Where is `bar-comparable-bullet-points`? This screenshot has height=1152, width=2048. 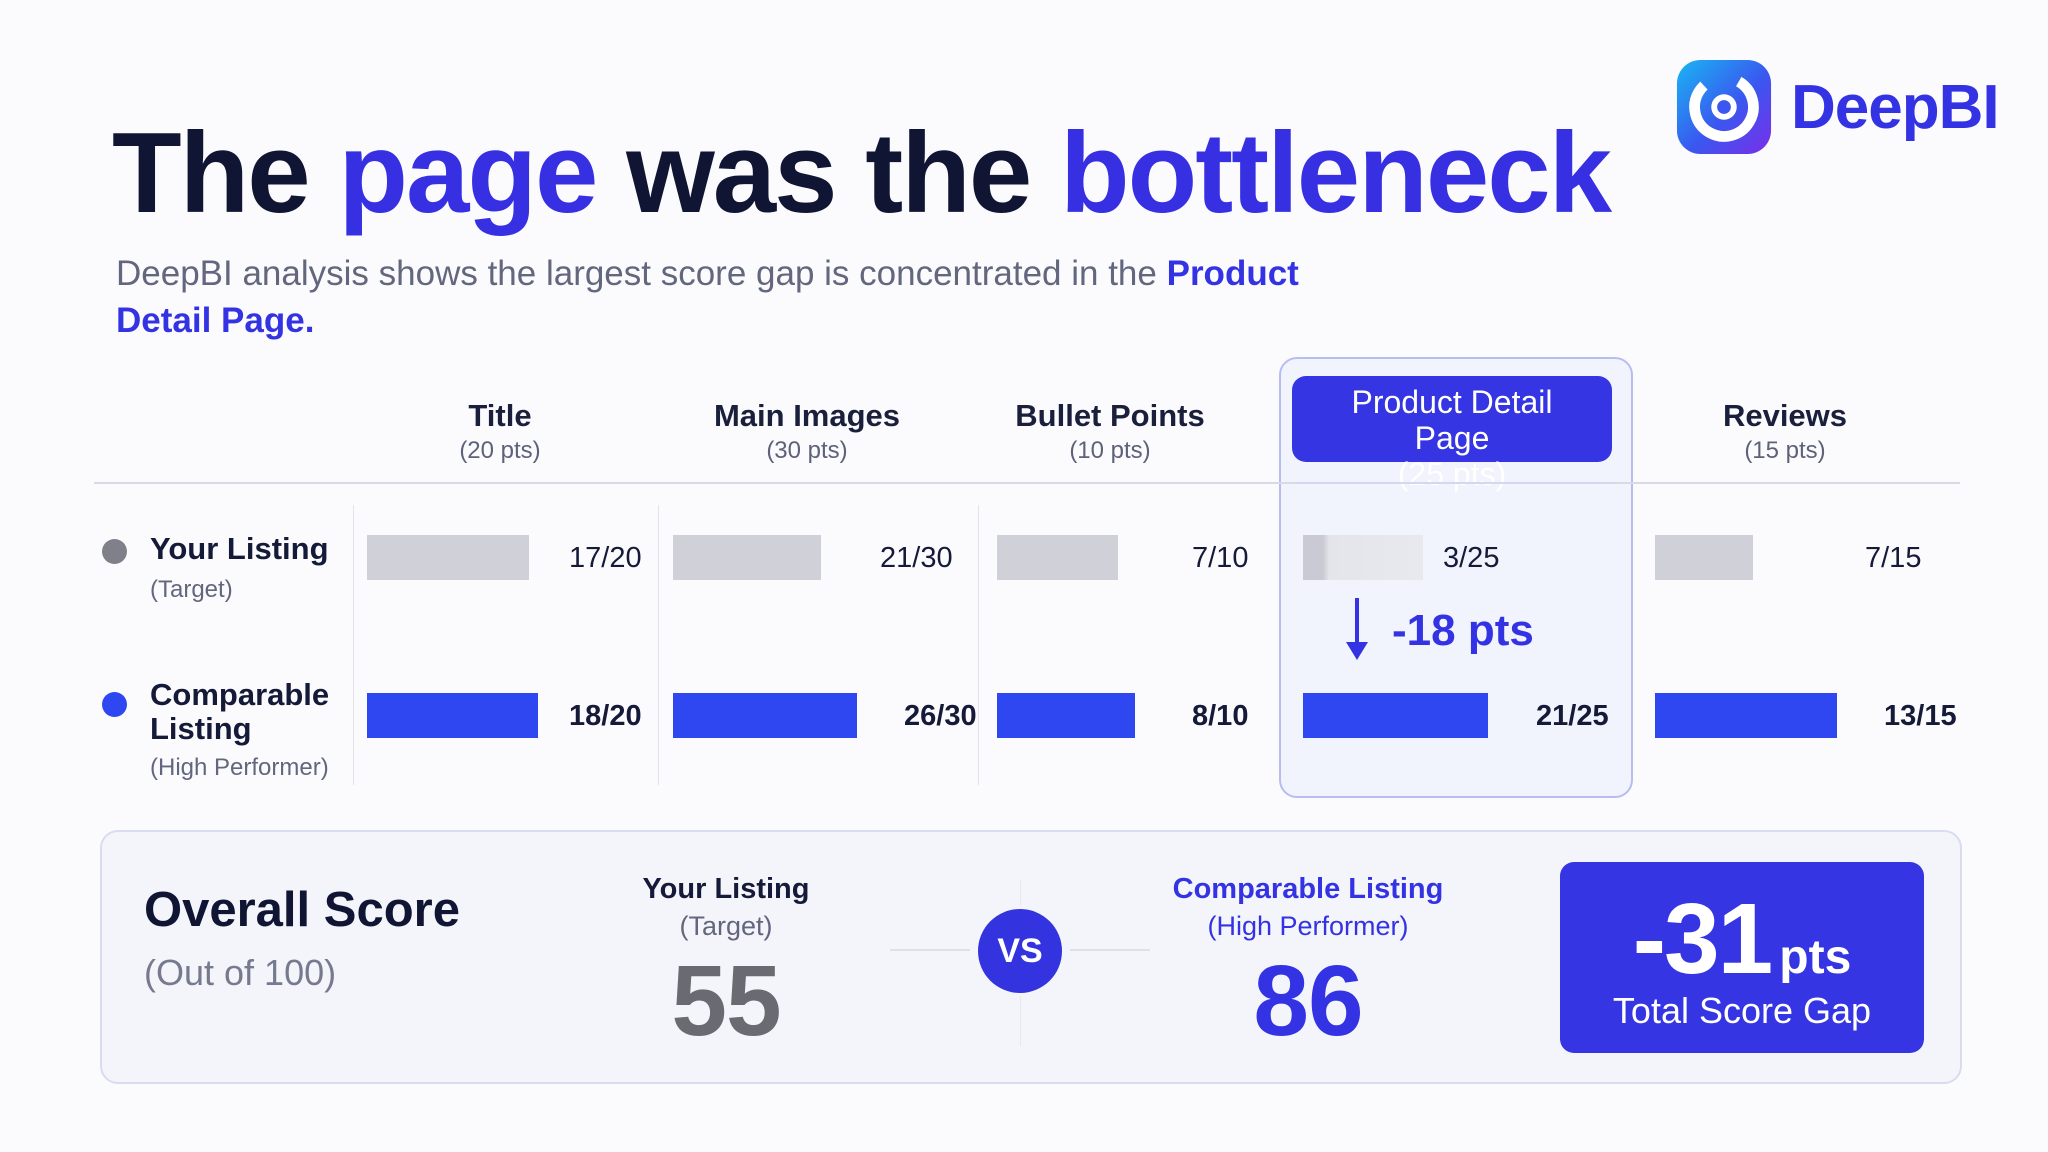 bar-comparable-bullet-points is located at coordinates (1066, 715).